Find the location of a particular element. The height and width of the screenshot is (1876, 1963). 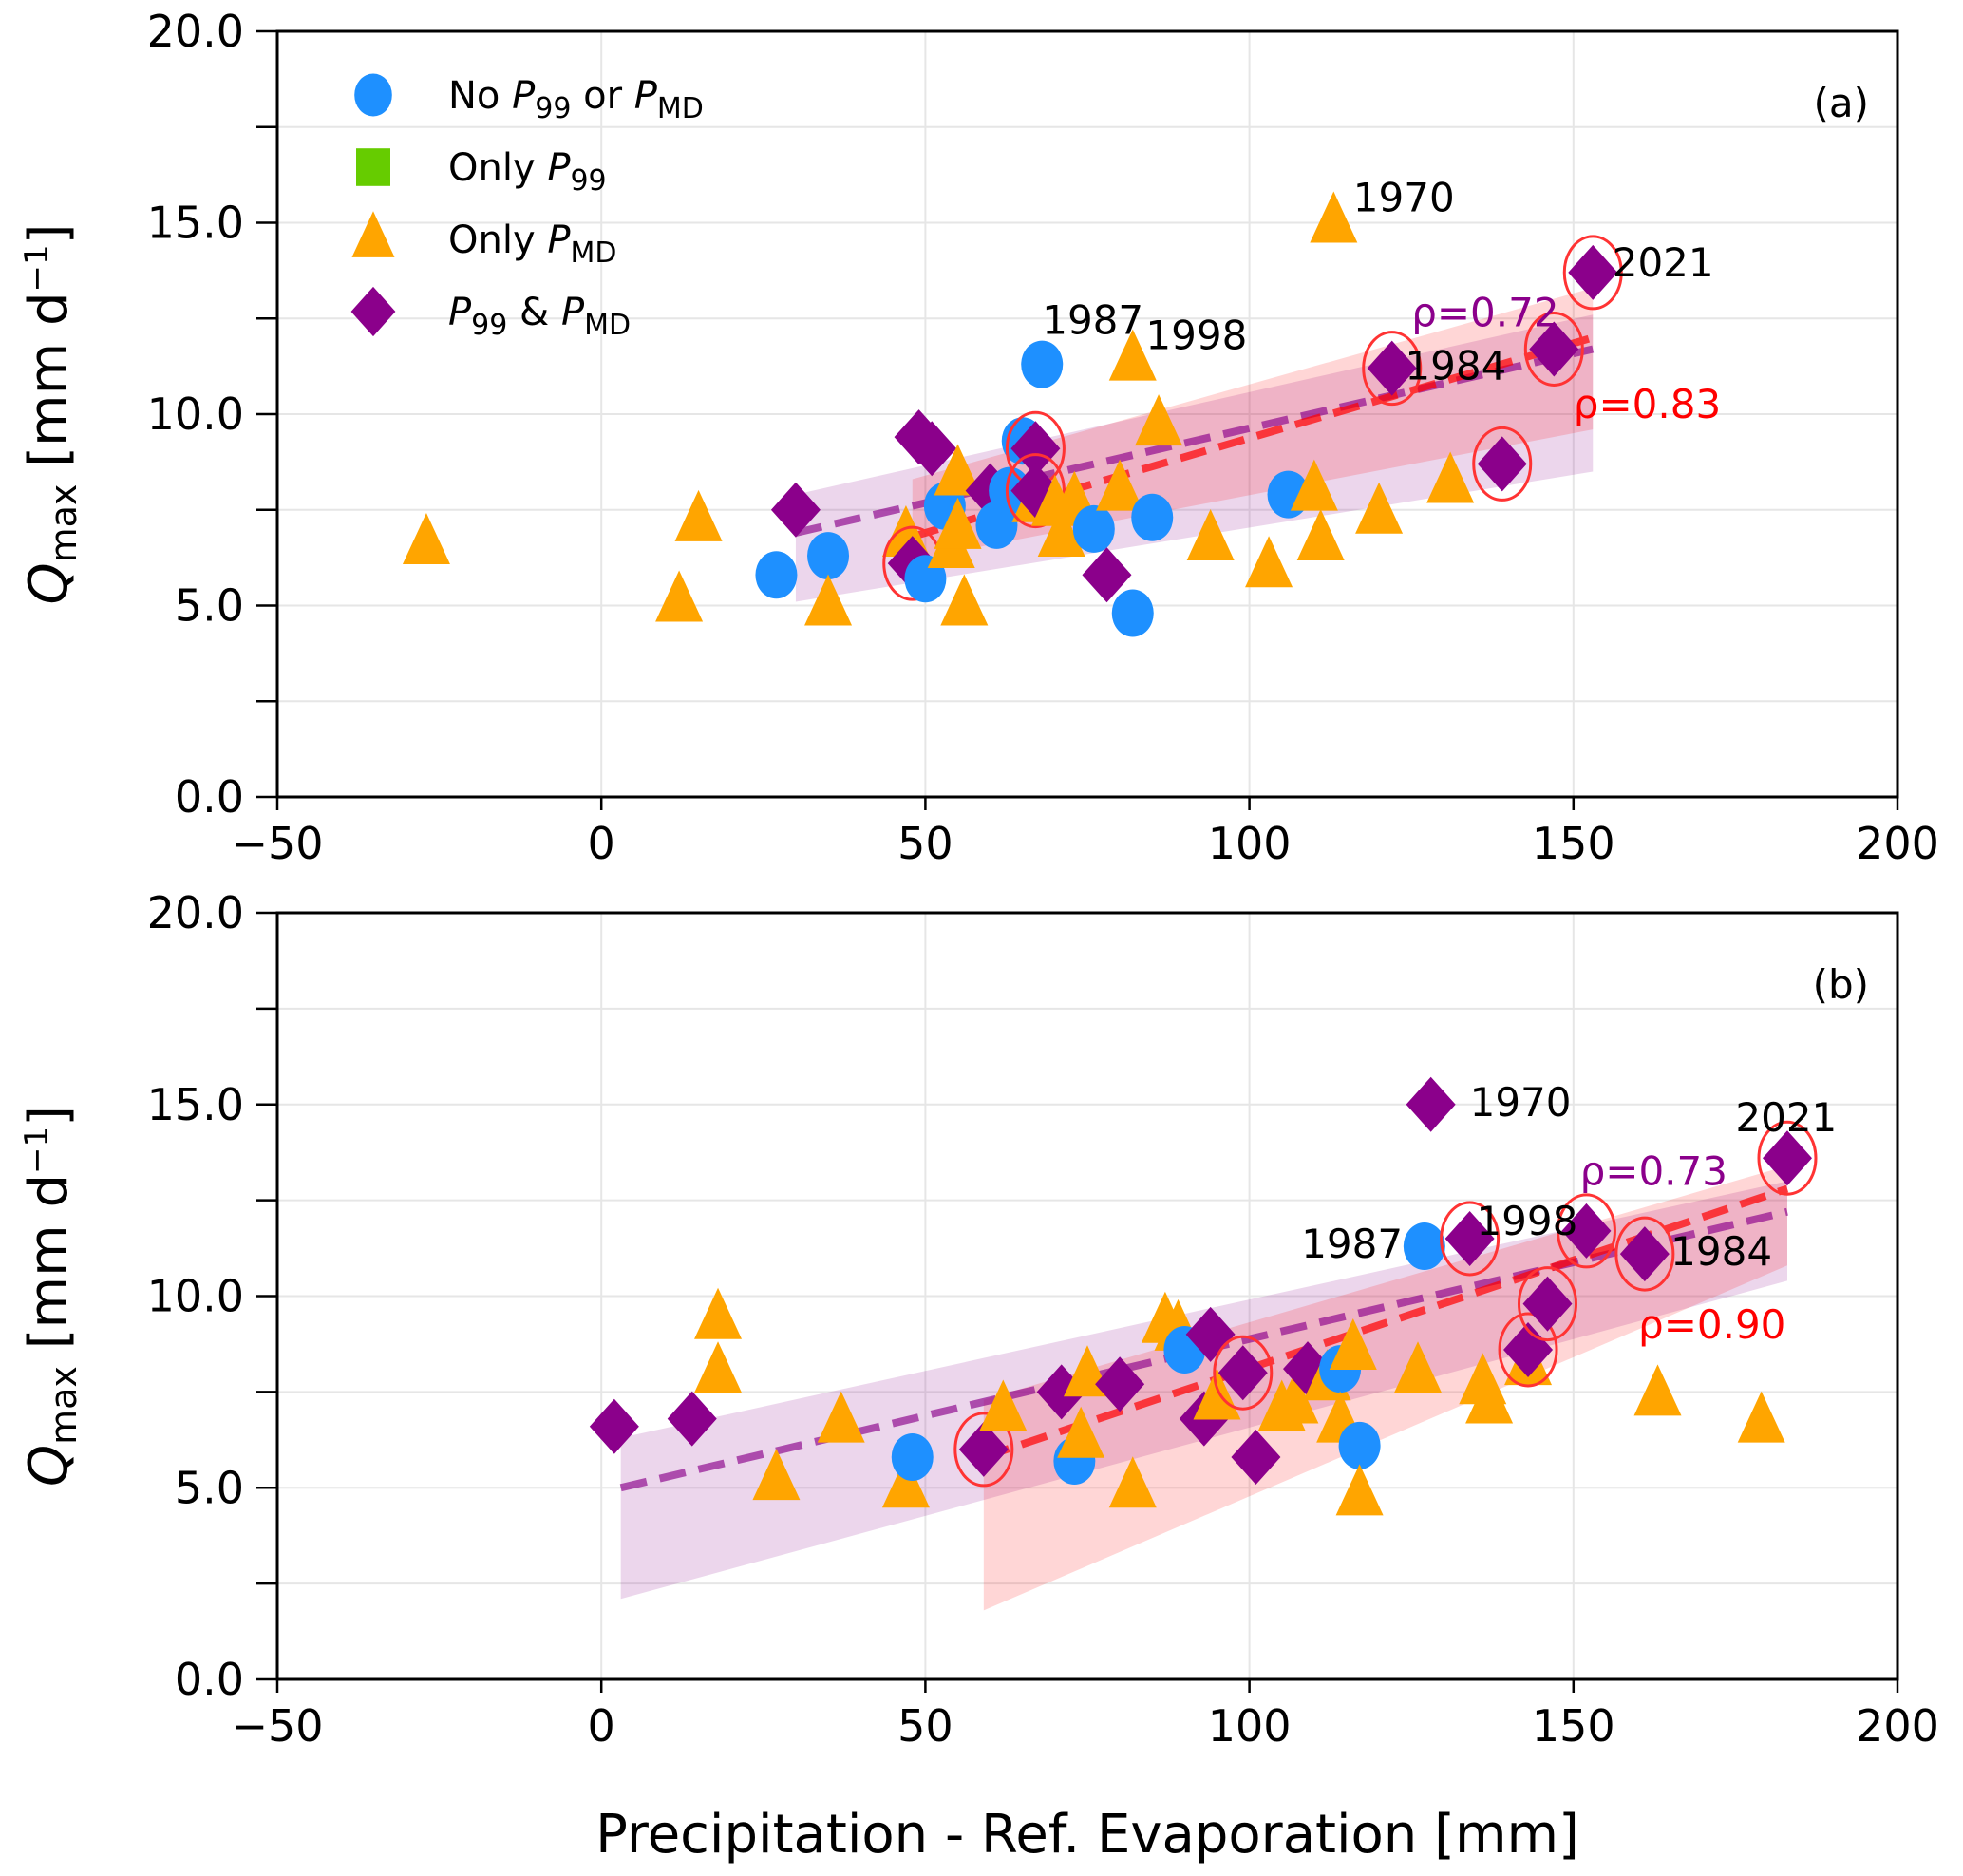

x-tick-label: 150 is located at coordinates (1573, 844).